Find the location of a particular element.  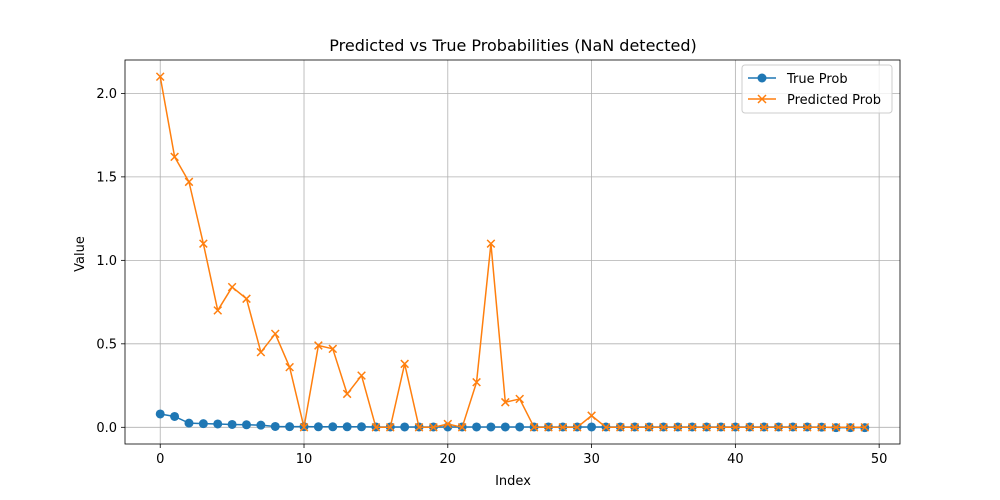

legend-marker-true-prob is located at coordinates (762, 78).